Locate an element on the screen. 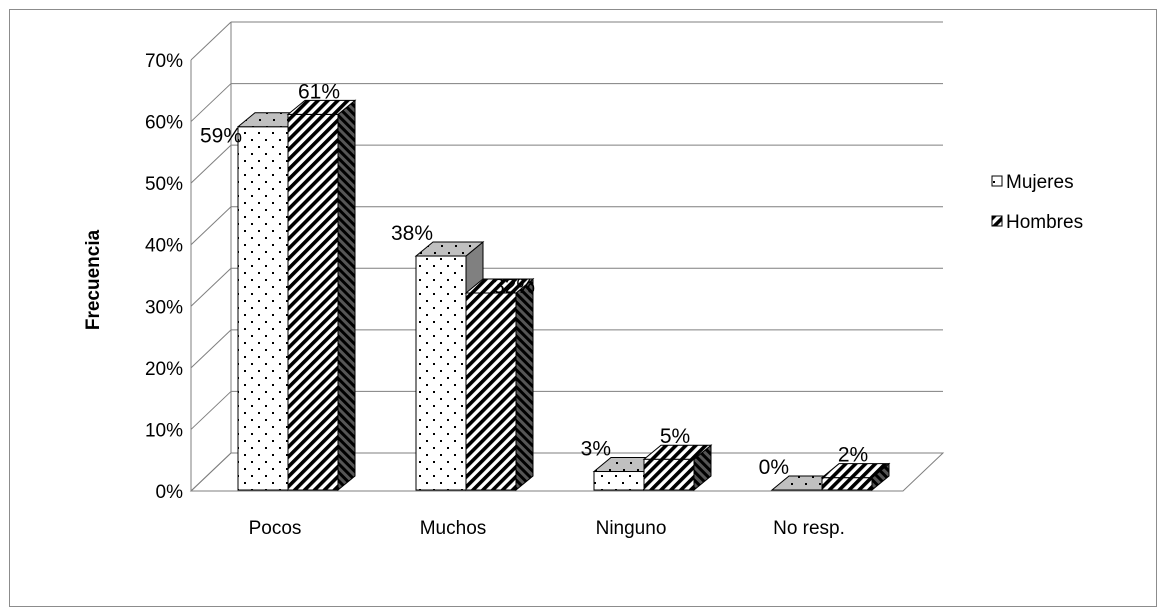 The image size is (1167, 613). y-tick-label: 10% is located at coordinates (164, 430).